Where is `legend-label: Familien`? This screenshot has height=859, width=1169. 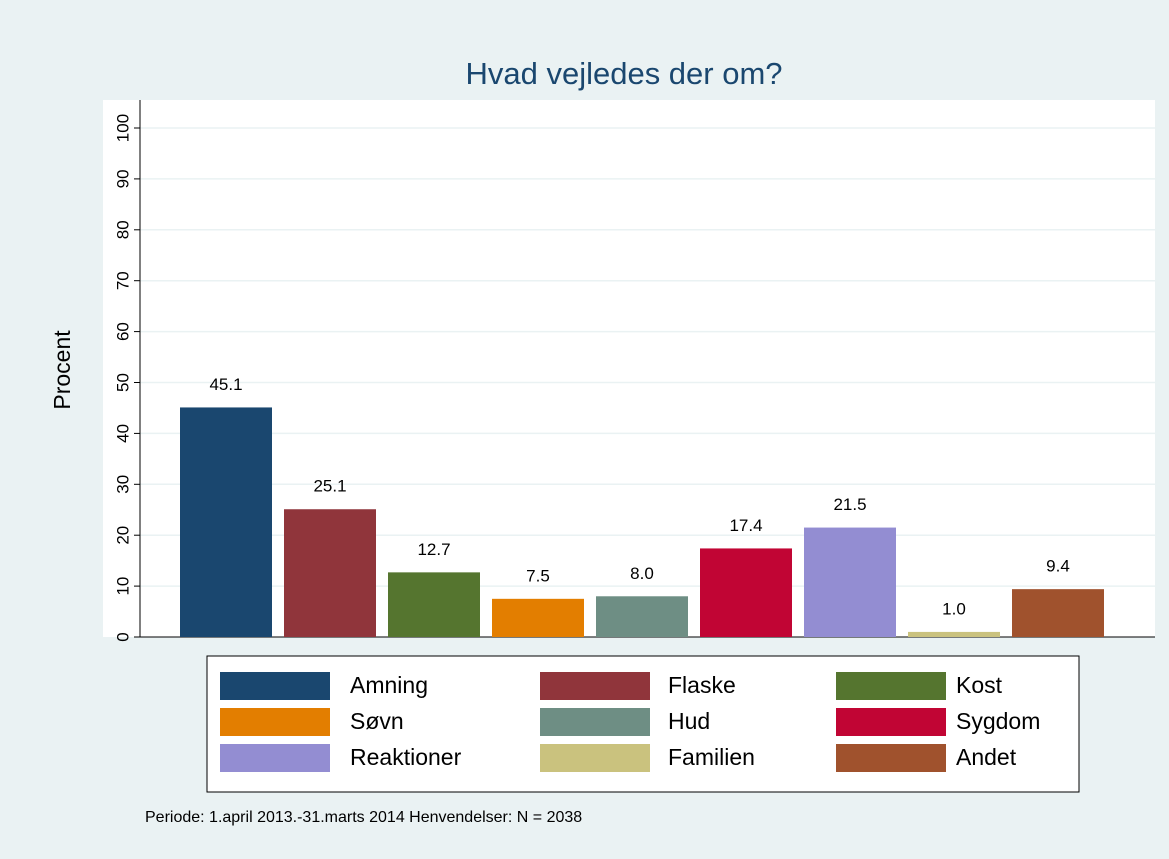 legend-label: Familien is located at coordinates (711, 757).